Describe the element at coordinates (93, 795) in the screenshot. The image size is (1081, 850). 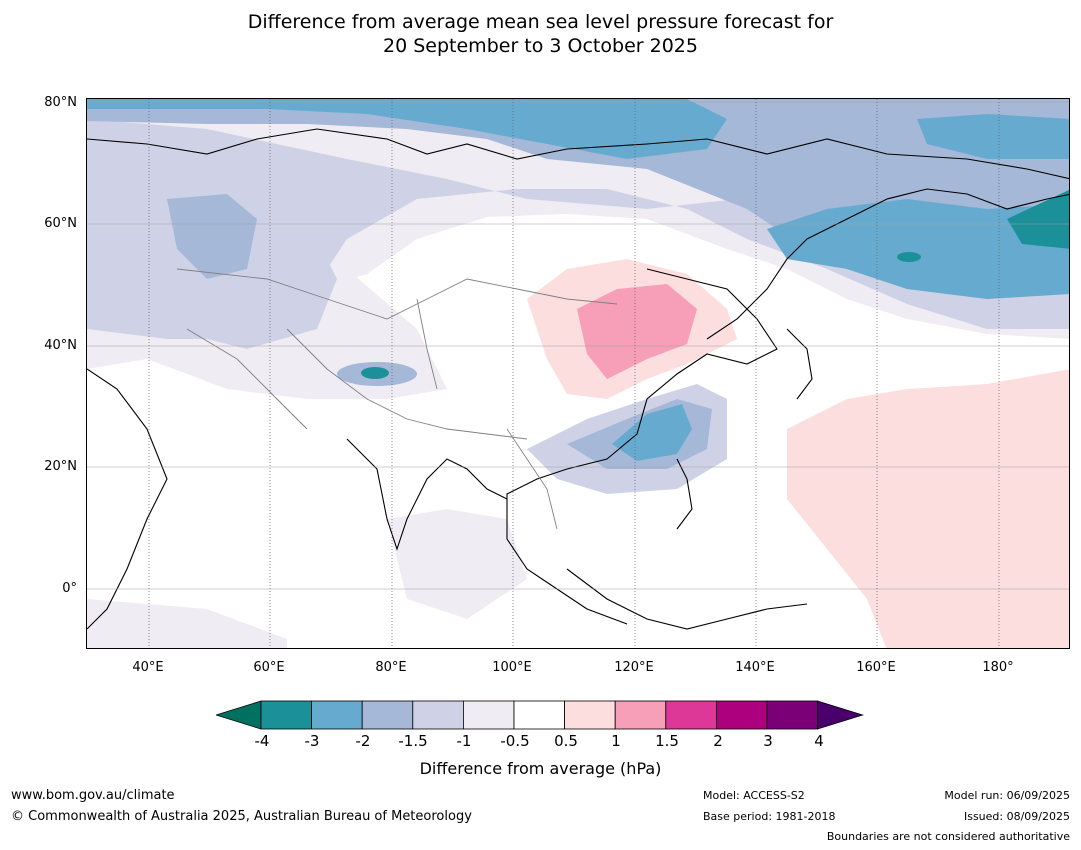
I see `website-link: www.bom.gov.au/climate` at that location.